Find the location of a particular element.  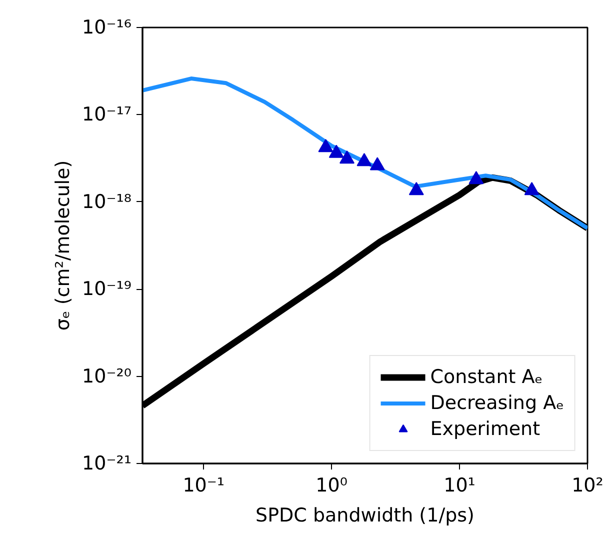

y-tick-label: 10⁻¹⁸ is located at coordinates (107, 201).